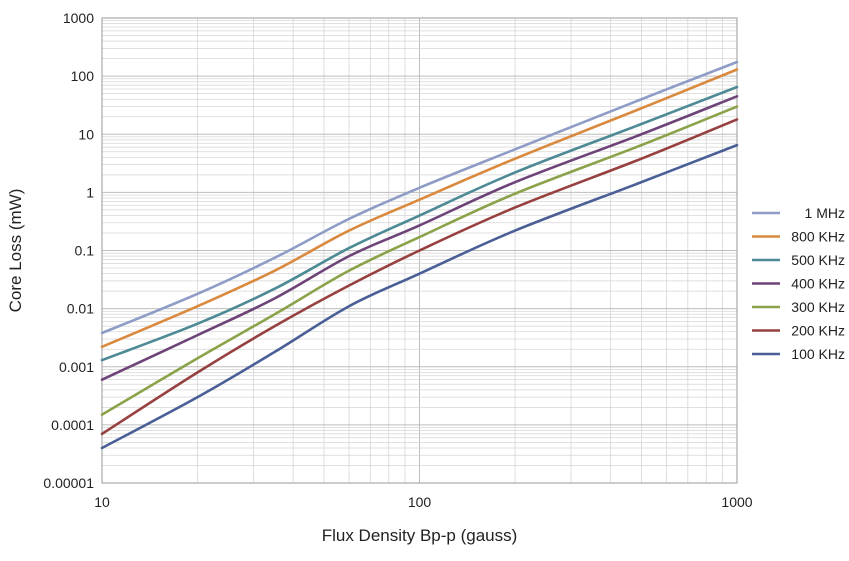  I want to click on y-tick-label: 1, so click(90, 192).